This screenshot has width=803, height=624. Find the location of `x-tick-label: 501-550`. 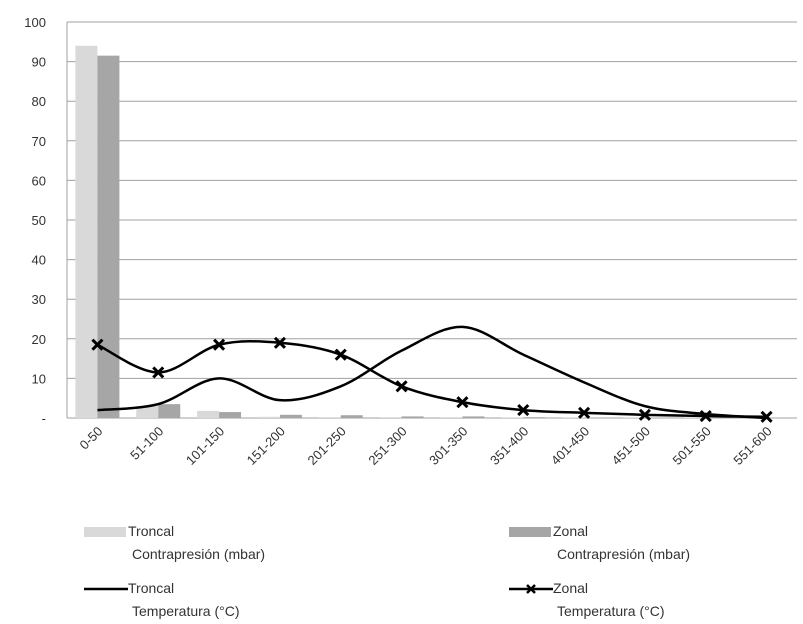

x-tick-label: 501-550 is located at coordinates (692, 446).